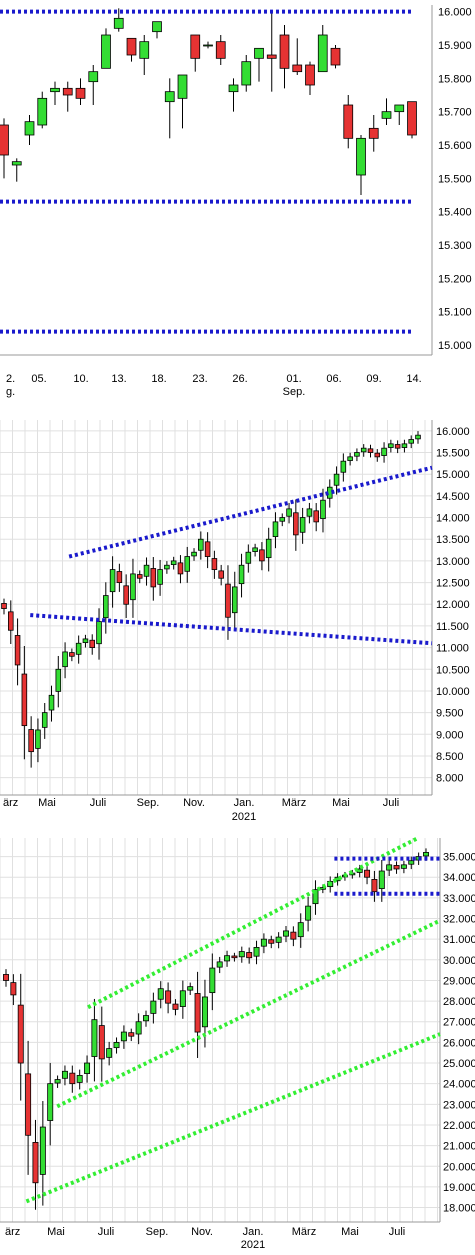 This screenshot has width=475, height=1255. I want to click on y-tick-label: 15.500, so click(455, 179).